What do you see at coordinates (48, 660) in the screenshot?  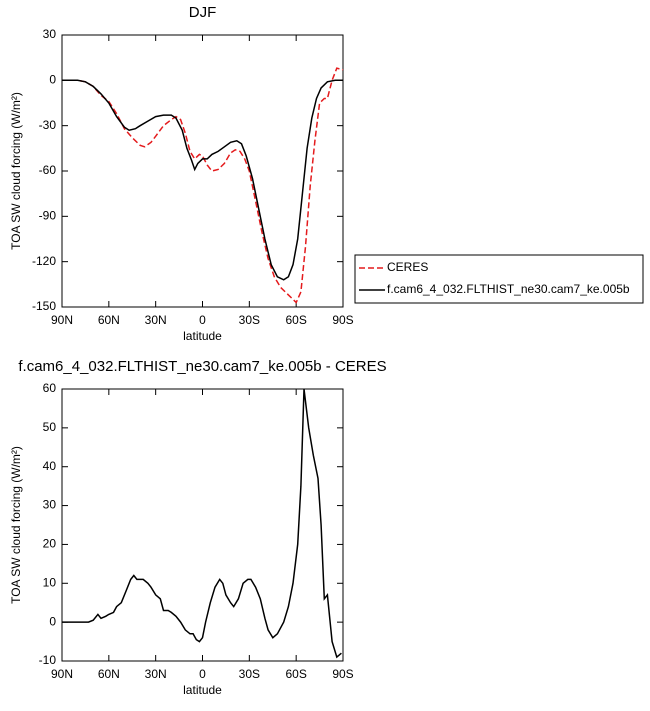 I see `y-tick-label: -10` at bounding box center [48, 660].